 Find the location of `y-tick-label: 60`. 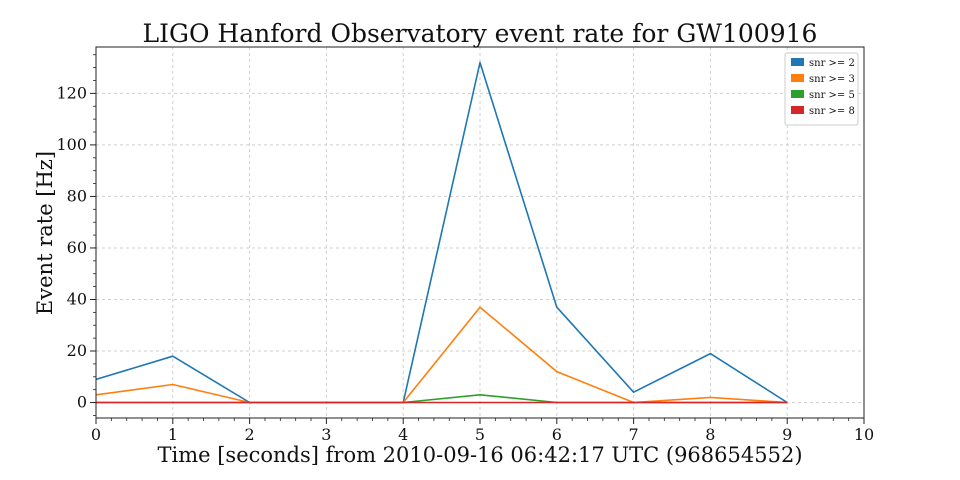

y-tick-label: 60 is located at coordinates (77, 247).